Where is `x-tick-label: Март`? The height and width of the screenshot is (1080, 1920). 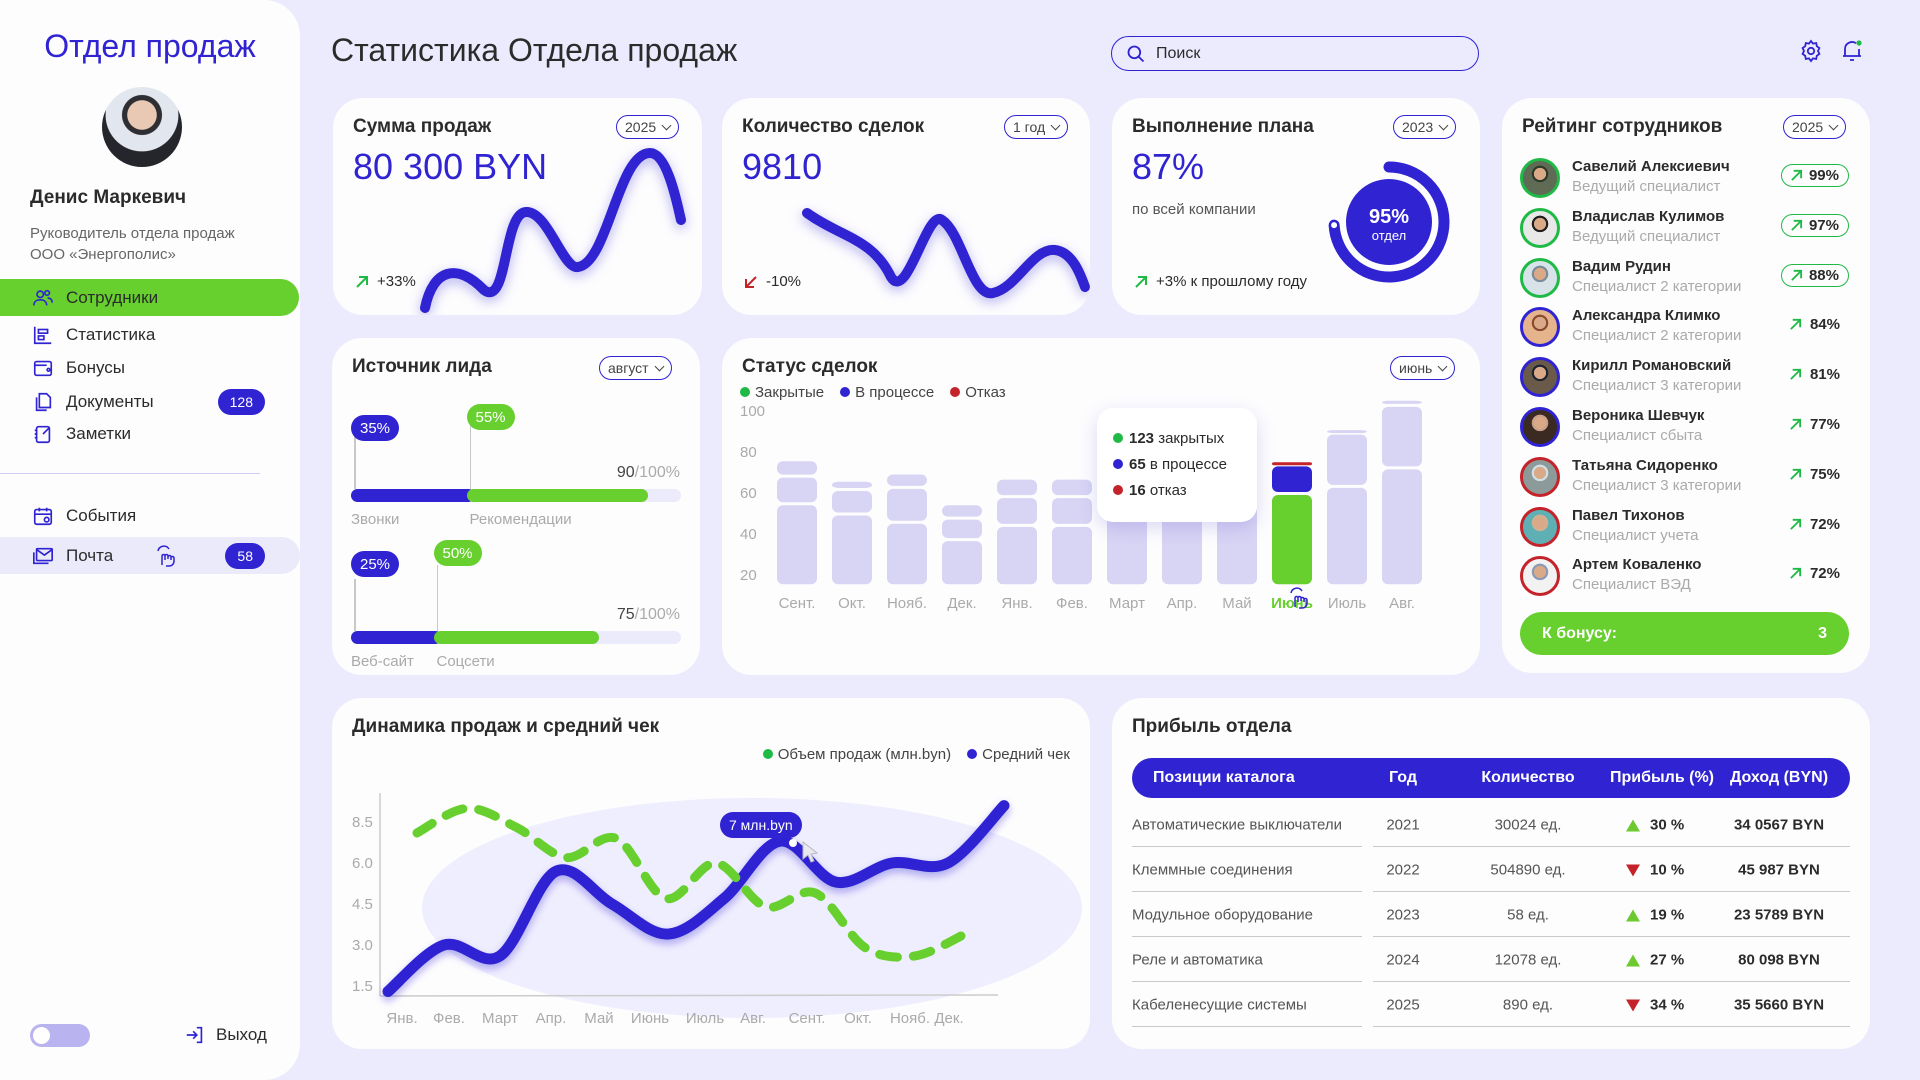
x-tick-label: Март is located at coordinates (1127, 603).